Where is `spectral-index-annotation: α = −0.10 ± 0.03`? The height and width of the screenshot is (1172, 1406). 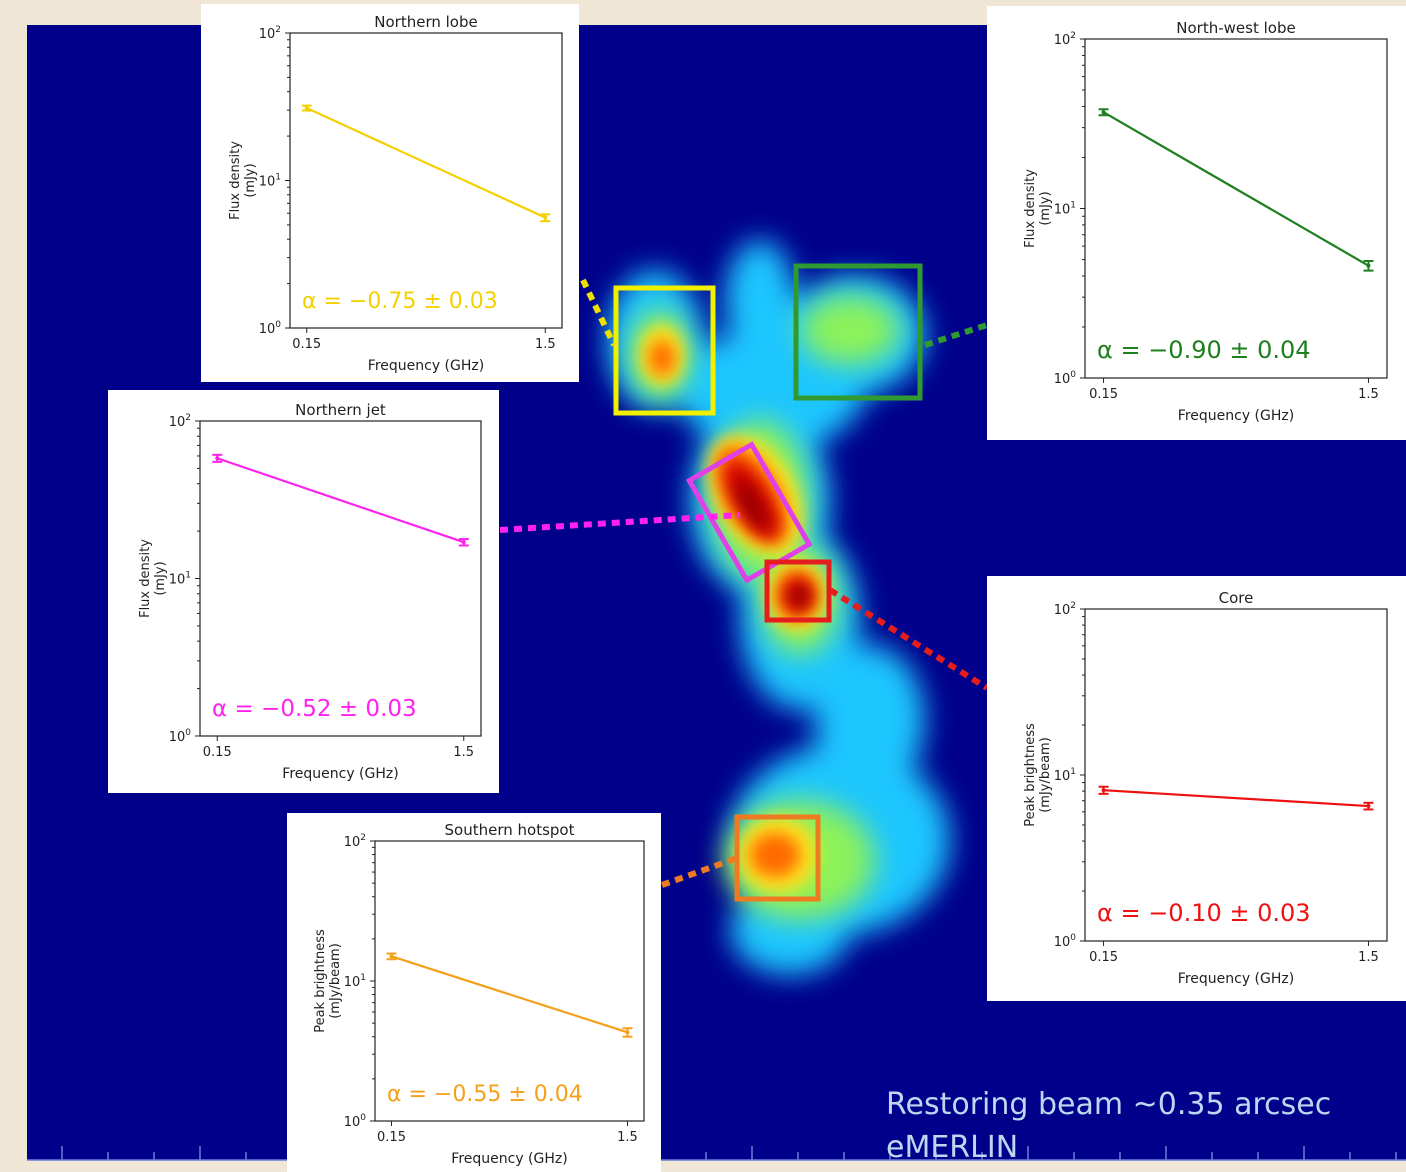 spectral-index-annotation: α = −0.10 ± 0.03 is located at coordinates (1204, 913).